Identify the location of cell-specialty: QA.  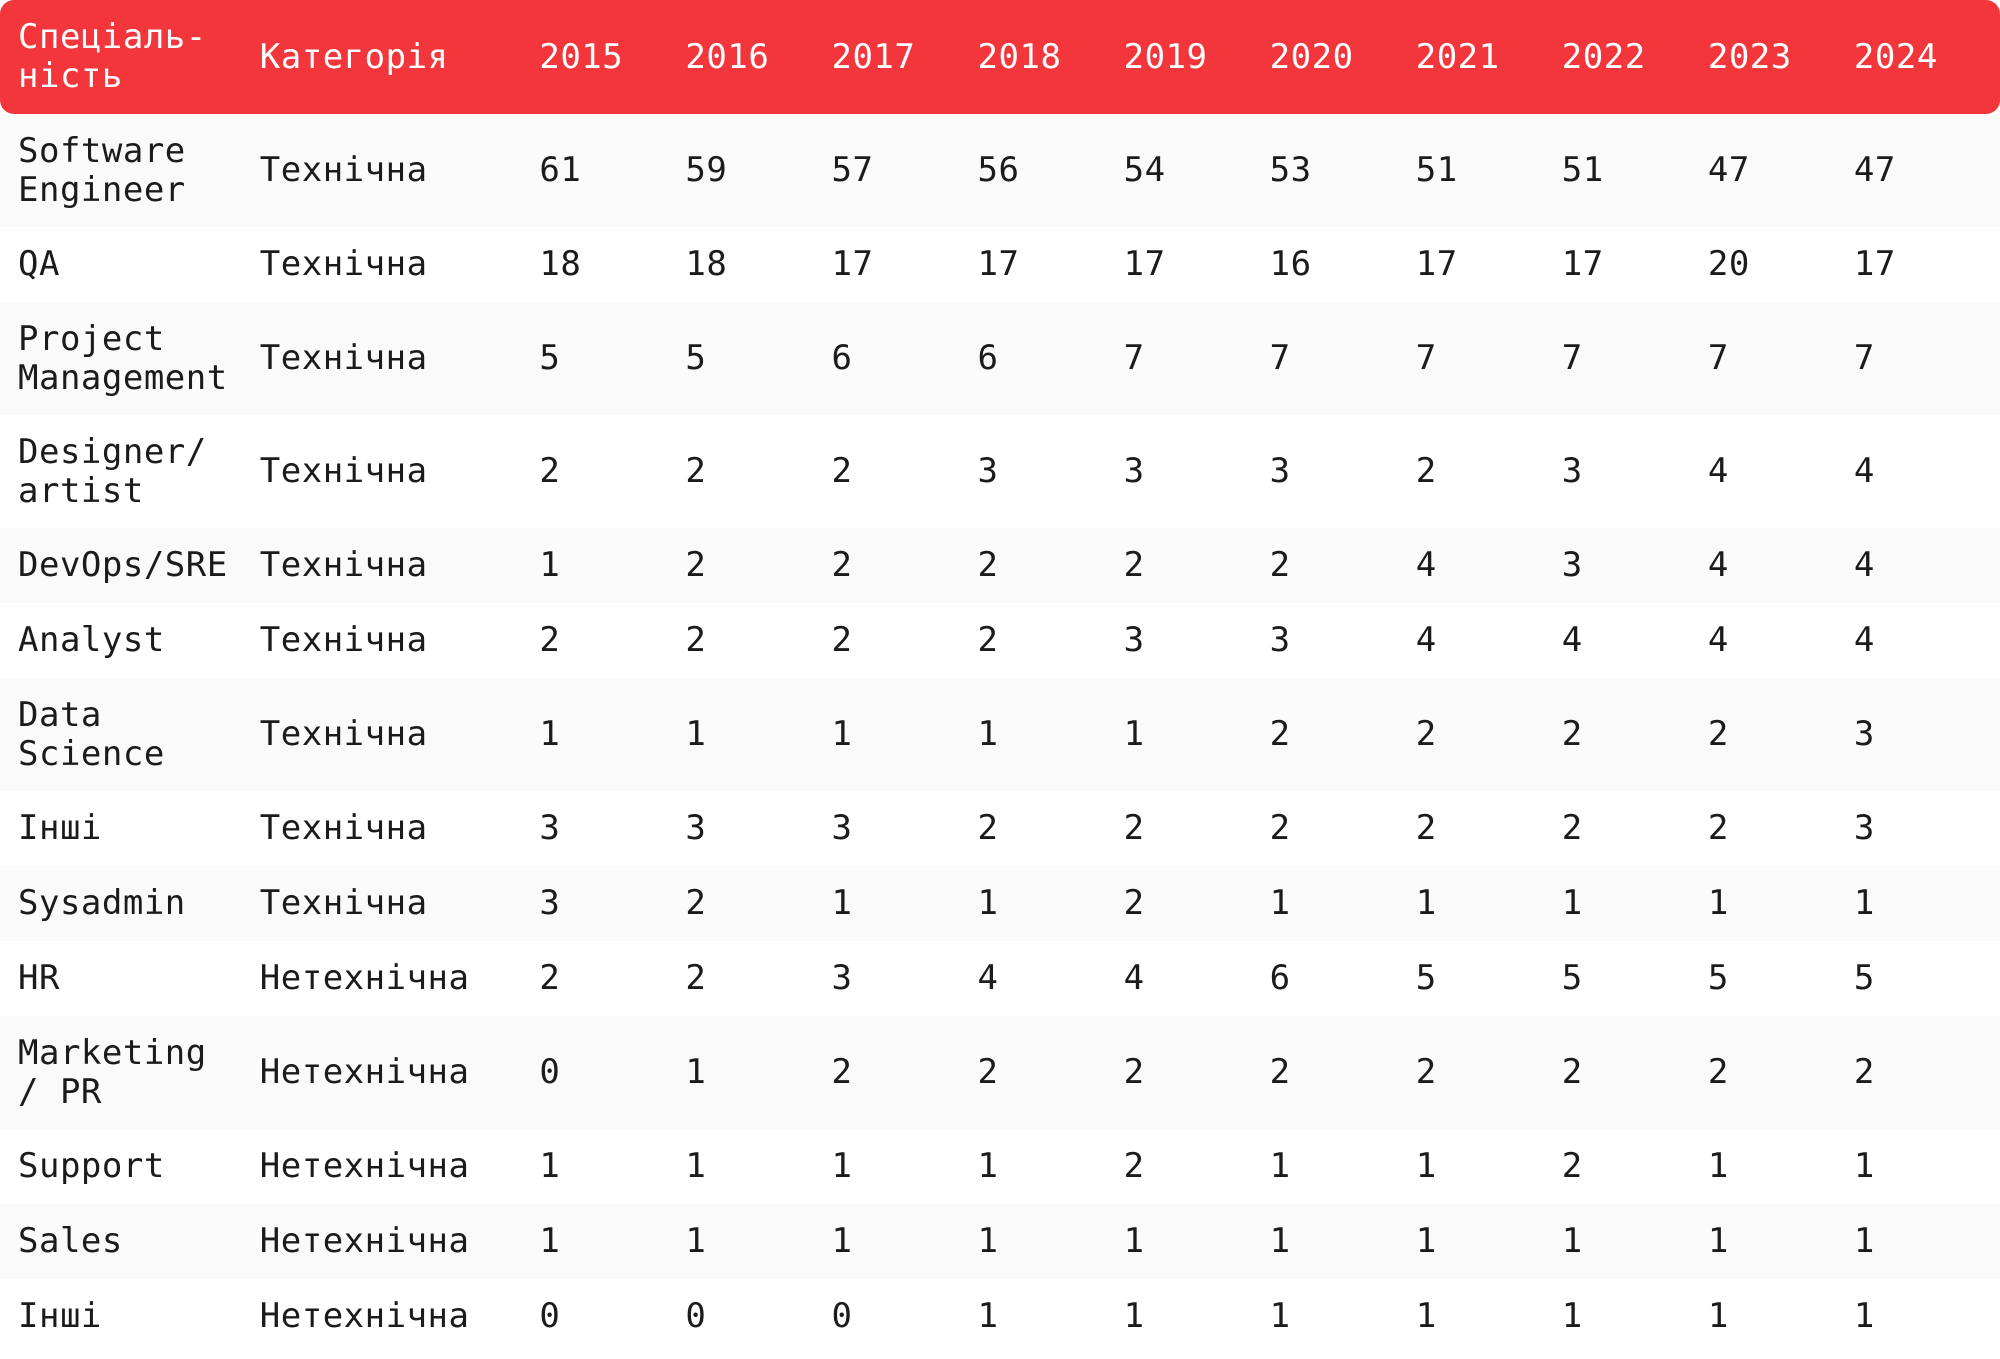
(39, 264).